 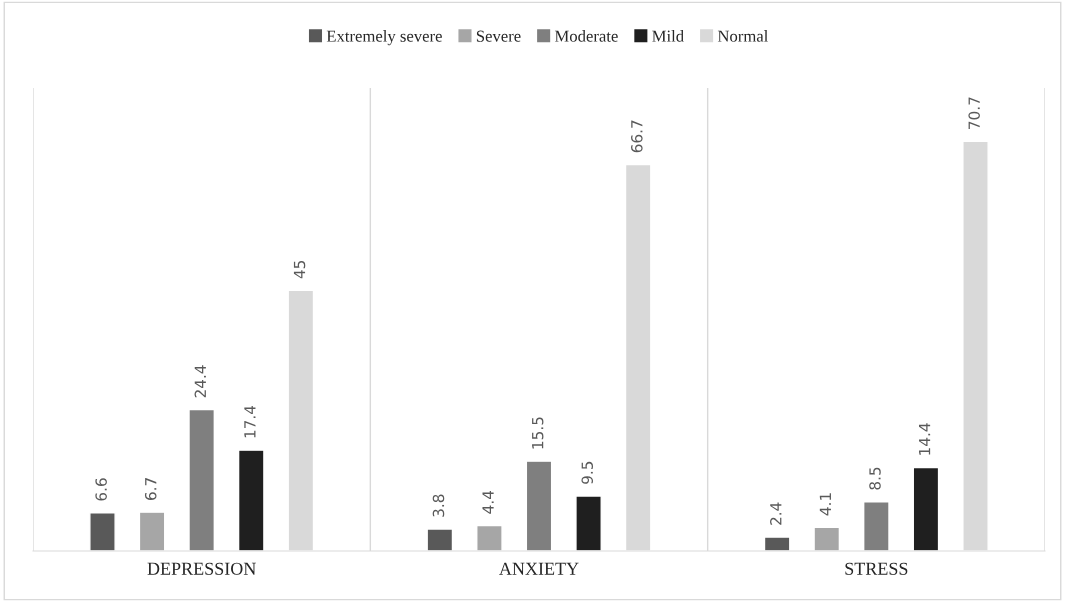 I want to click on data-label: 6.6, so click(x=101, y=489).